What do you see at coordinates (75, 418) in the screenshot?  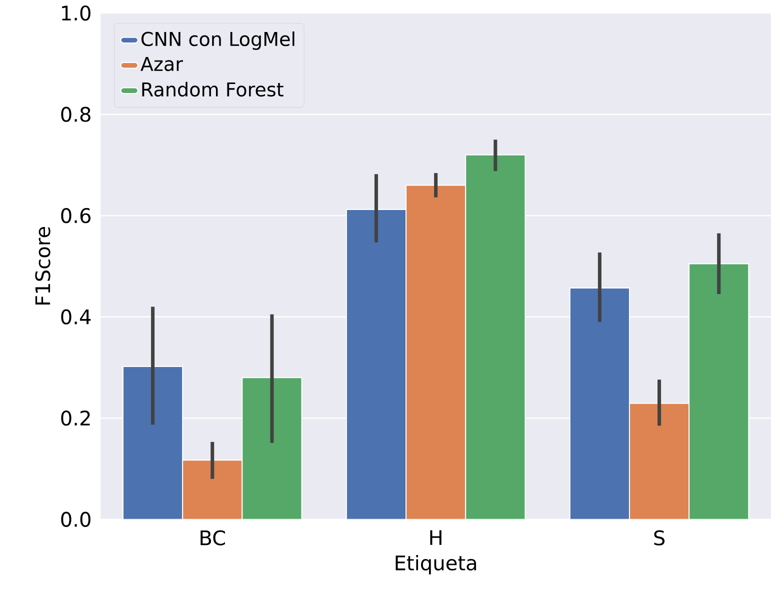 I see `y-tick-label: 0.2` at bounding box center [75, 418].